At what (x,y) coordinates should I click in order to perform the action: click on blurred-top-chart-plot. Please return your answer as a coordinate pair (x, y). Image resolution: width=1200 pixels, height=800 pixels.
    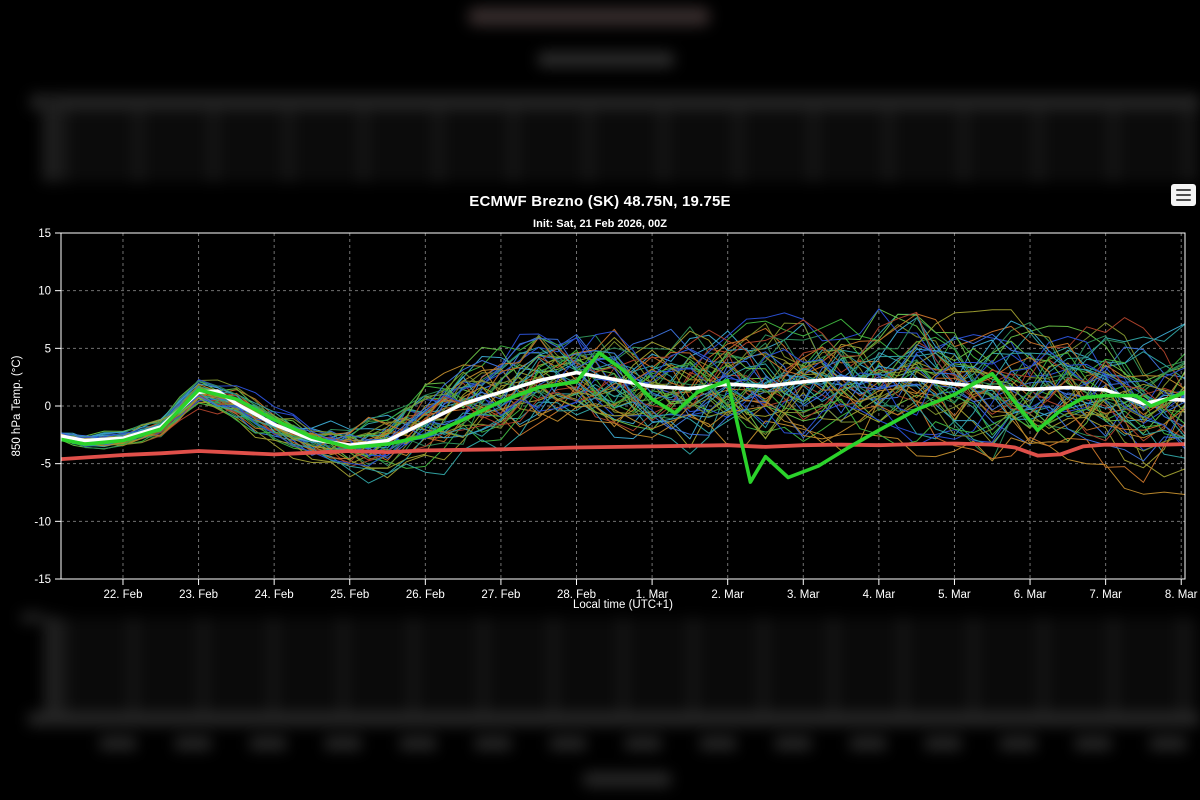
    Looking at the image, I should click on (629, 146).